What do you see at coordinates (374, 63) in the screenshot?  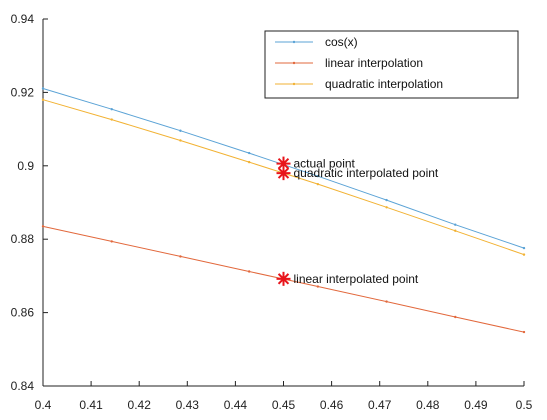 I see `legend-label-1: linear interpolation` at bounding box center [374, 63].